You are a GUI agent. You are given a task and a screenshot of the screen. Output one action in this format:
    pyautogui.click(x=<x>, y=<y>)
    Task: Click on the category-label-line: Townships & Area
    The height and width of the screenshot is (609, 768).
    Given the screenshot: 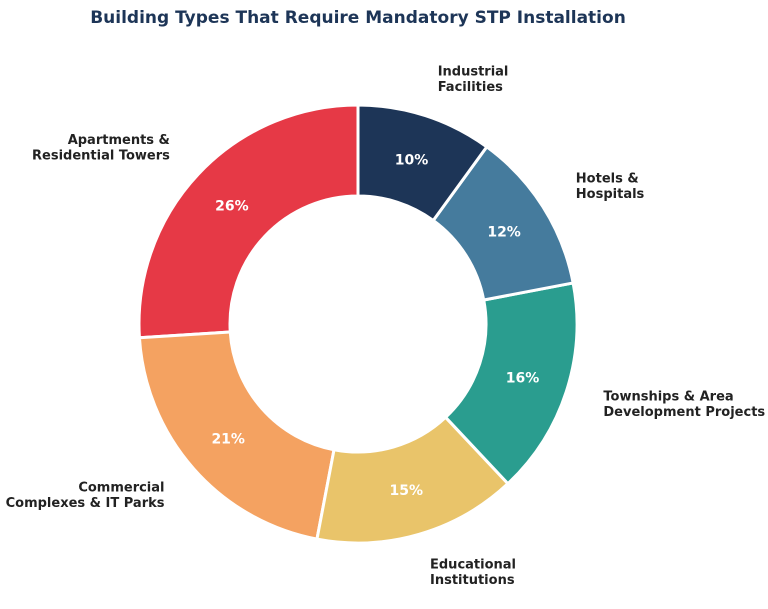 What is the action you would take?
    pyautogui.click(x=668, y=397)
    